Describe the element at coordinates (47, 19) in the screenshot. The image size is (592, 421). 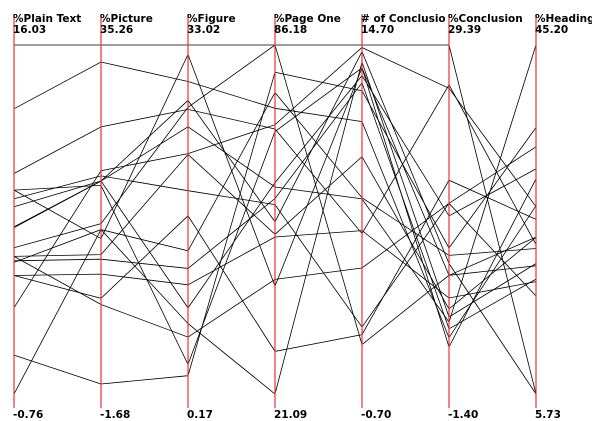
I see `axis-name-0: %Plain Text` at that location.